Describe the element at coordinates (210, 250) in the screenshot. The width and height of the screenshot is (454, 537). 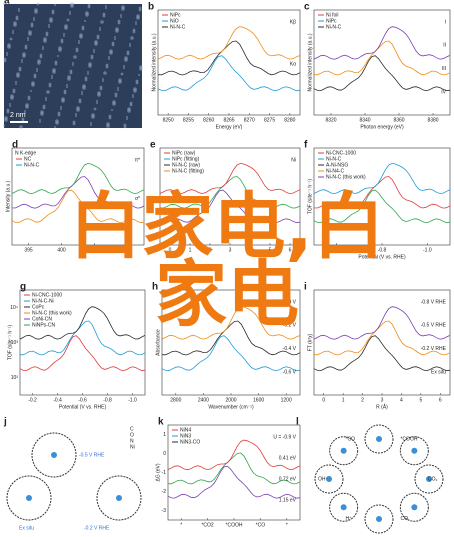
I see `x-tick-label: 2` at that location.